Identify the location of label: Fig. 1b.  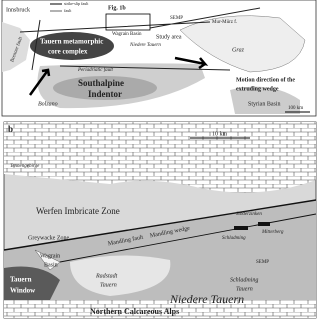
(117, 8).